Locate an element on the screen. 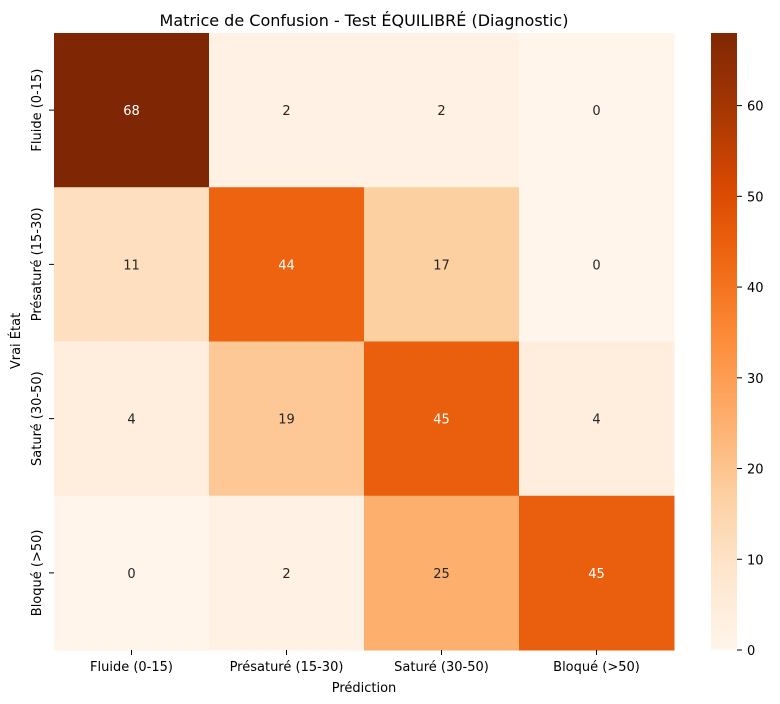  colorbar-tick-label: 10 is located at coordinates (755, 560).